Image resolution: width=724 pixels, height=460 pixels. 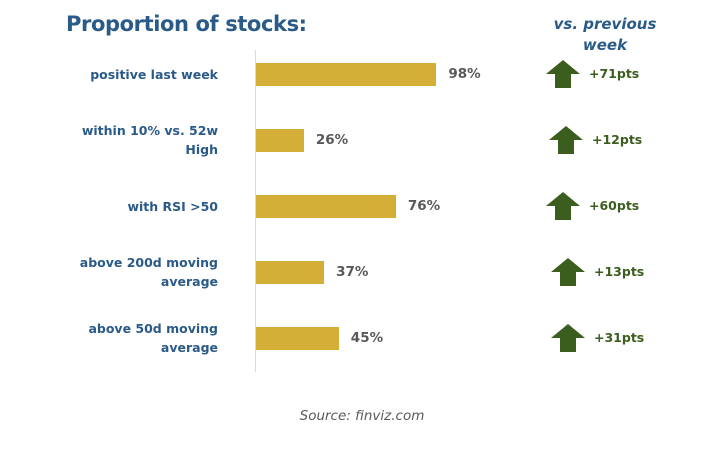 I want to click on bar-value-label: 26%, so click(x=332, y=139).